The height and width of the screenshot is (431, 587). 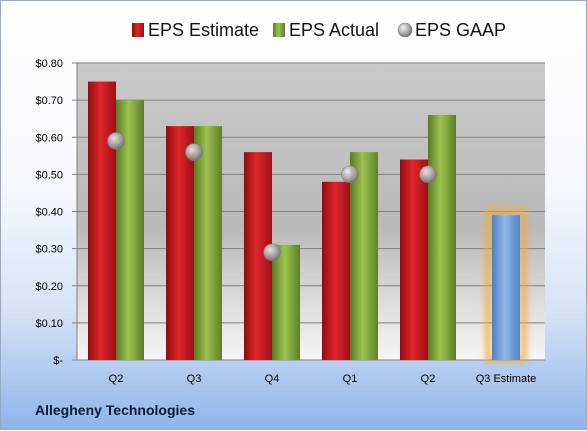 I want to click on x-tick-label: Q1, so click(x=350, y=379).